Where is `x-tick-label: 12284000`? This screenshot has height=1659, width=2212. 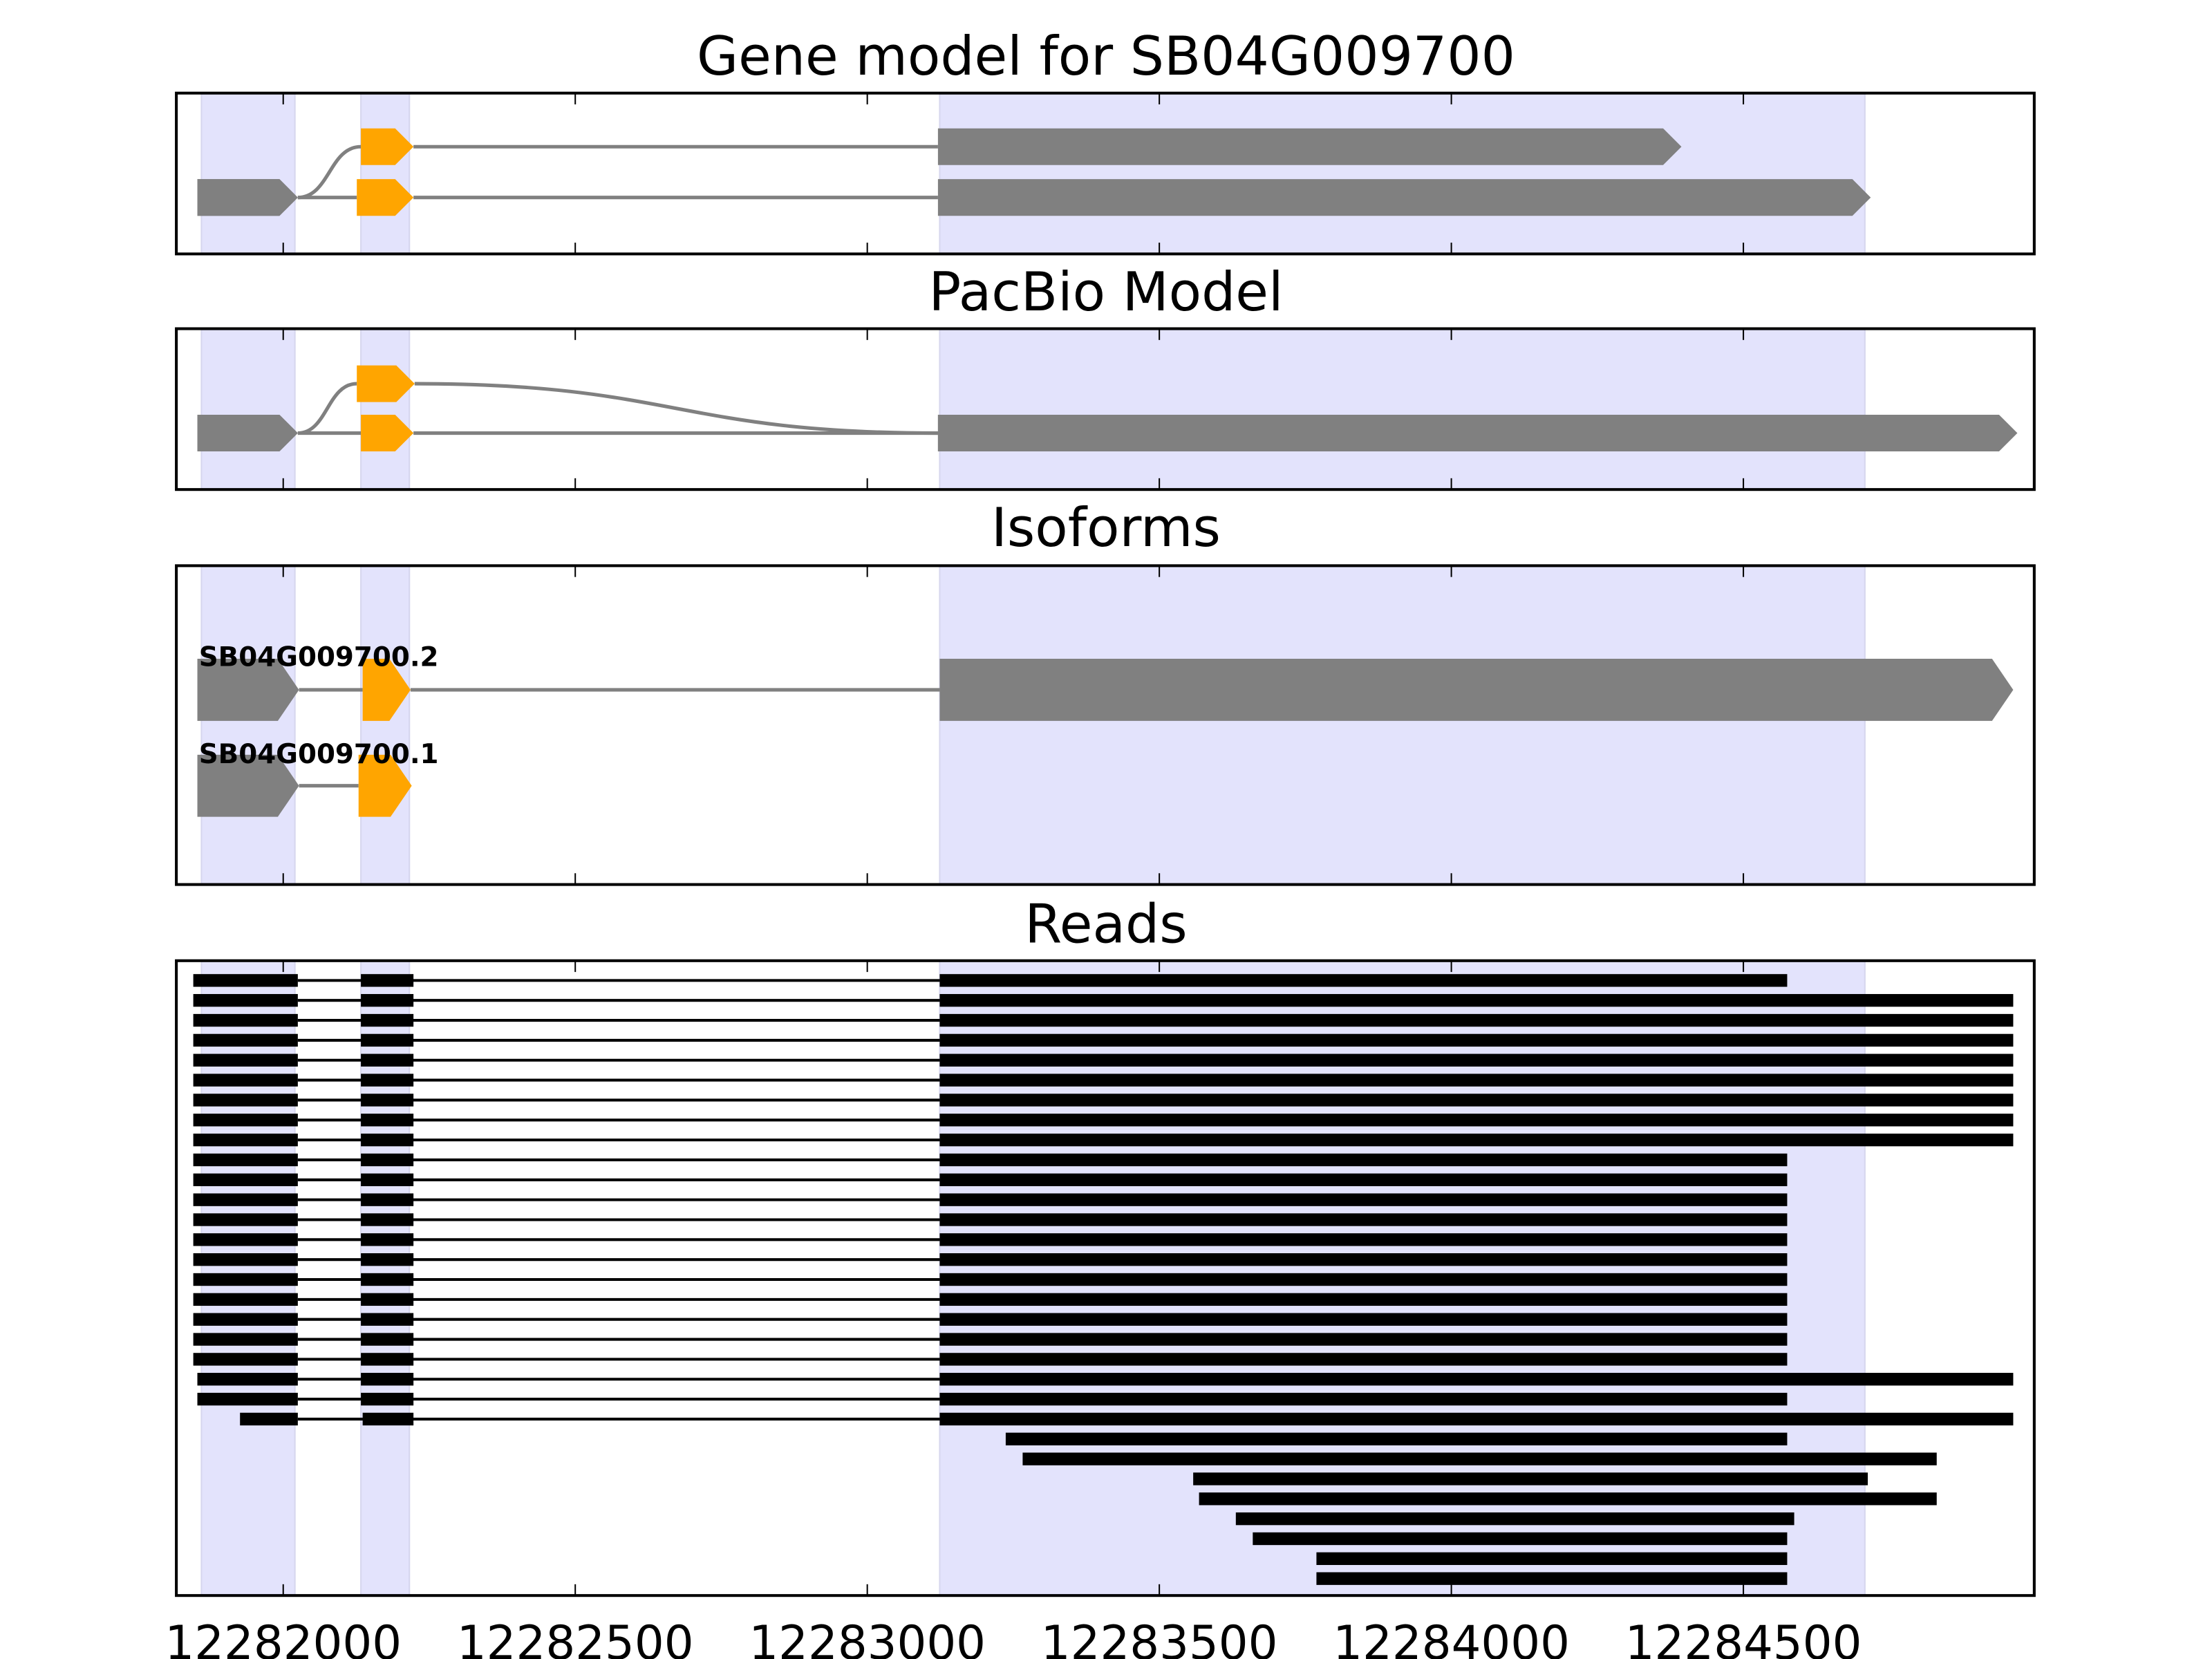
x-tick-label: 12284000 is located at coordinates (1451, 1637).